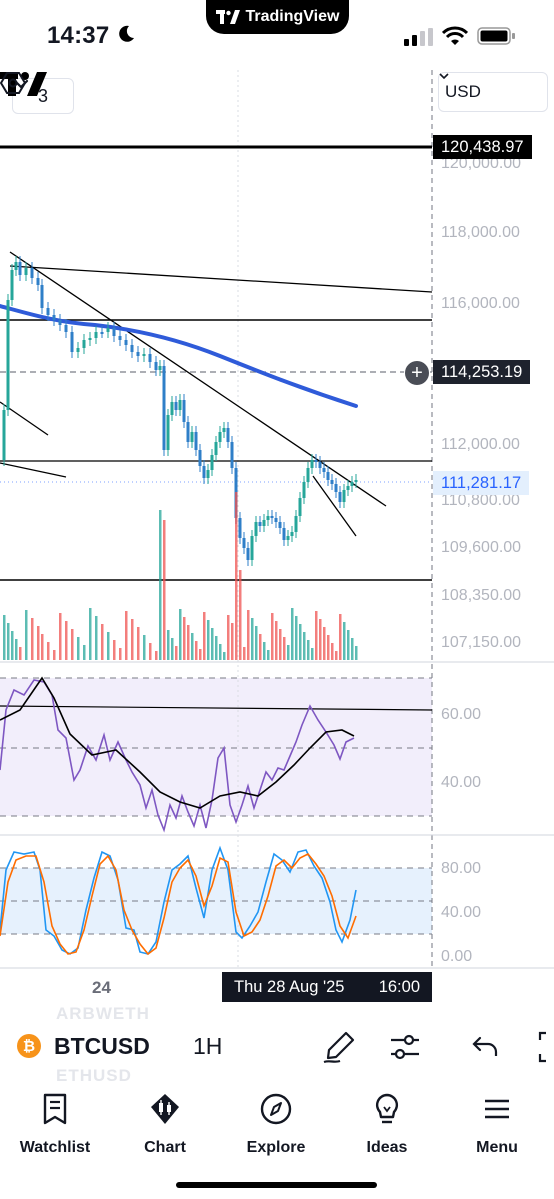 The width and height of the screenshot is (554, 1199). I want to click on stoch-axis-label: 80.00, so click(461, 868).